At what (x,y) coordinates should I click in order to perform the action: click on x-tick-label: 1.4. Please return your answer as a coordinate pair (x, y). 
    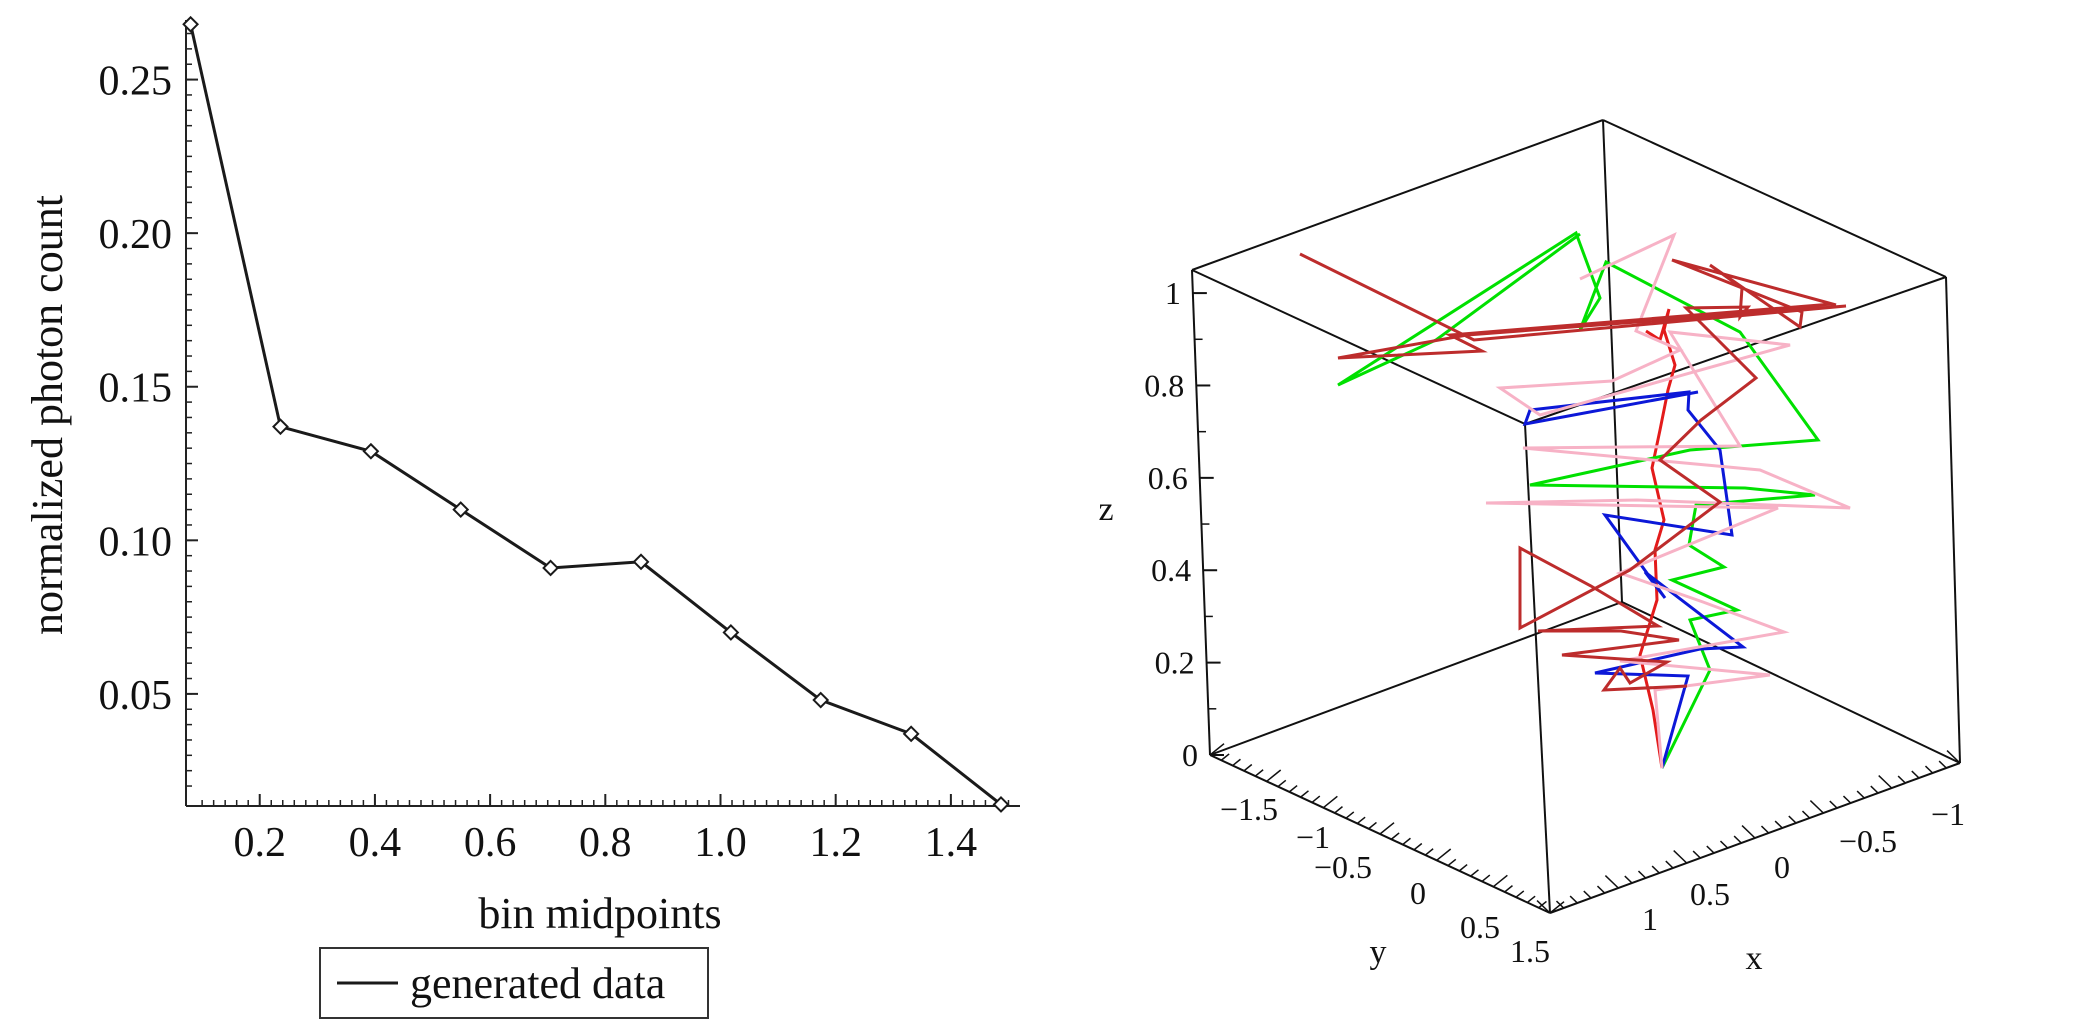
    Looking at the image, I should click on (951, 843).